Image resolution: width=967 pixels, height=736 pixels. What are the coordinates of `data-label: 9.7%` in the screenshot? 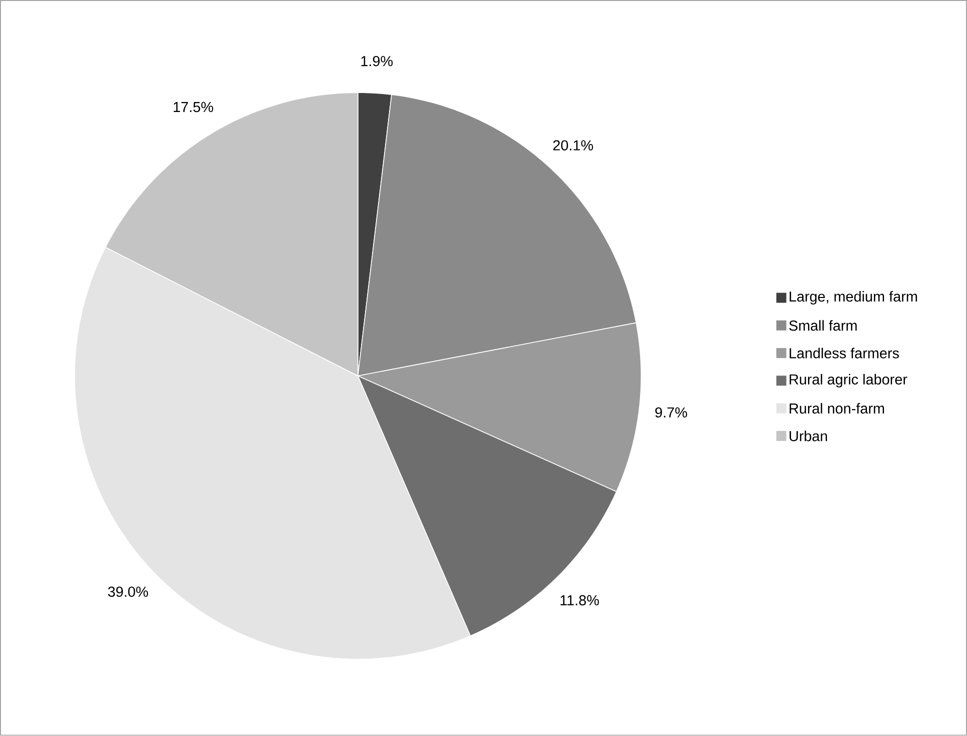 It's located at (671, 412).